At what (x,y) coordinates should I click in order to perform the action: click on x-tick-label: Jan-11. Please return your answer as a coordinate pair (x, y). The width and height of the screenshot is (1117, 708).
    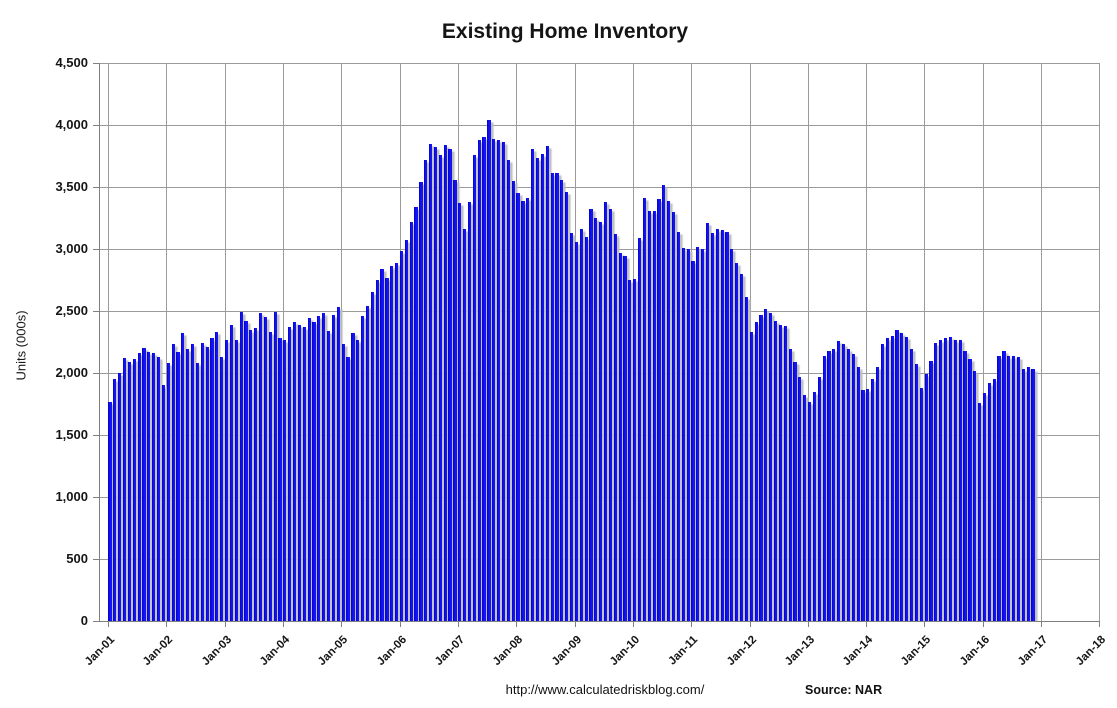
    Looking at the image, I should click on (683, 650).